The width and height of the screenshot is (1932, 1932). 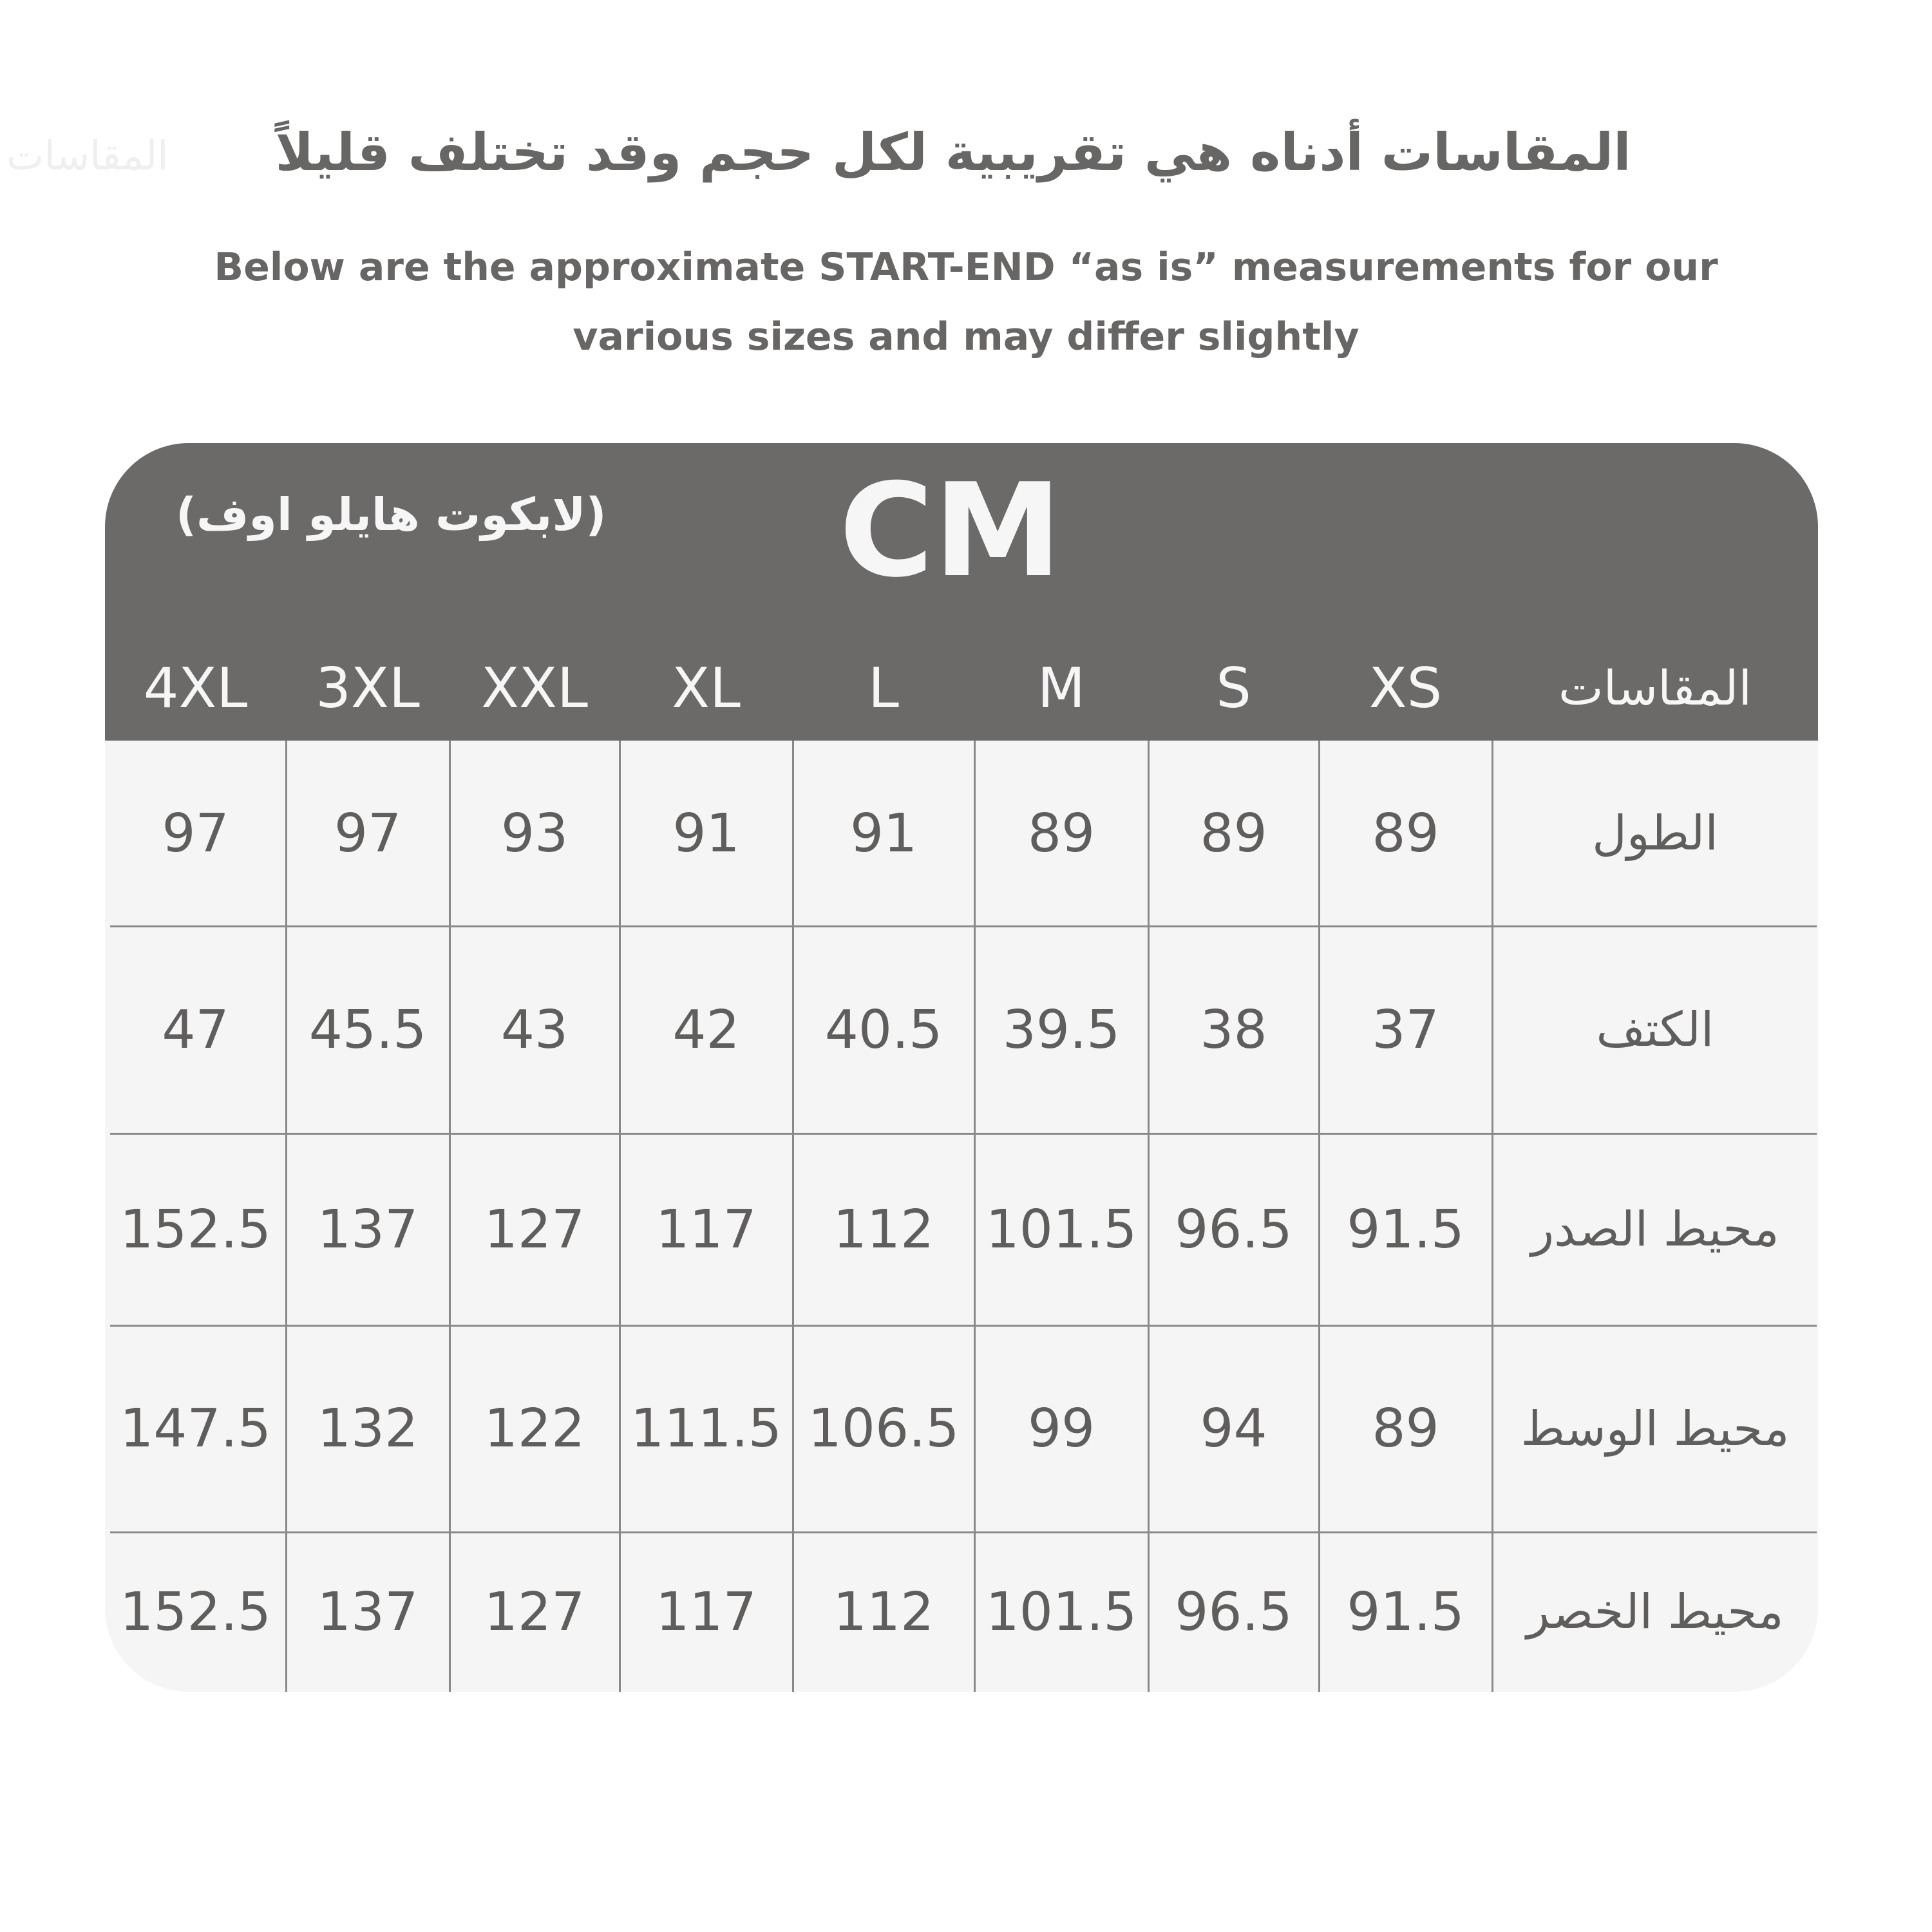 What do you see at coordinates (1061, 688) in the screenshot?
I see `size-header-m: M` at bounding box center [1061, 688].